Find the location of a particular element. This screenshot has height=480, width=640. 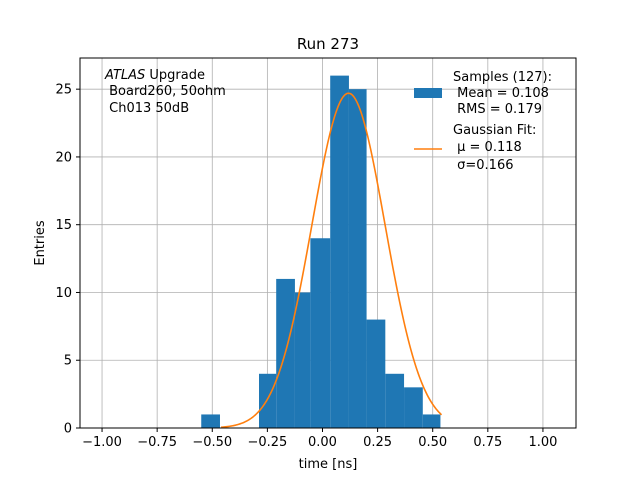

legend-samples-title: Samples (127): is located at coordinates (502, 77).